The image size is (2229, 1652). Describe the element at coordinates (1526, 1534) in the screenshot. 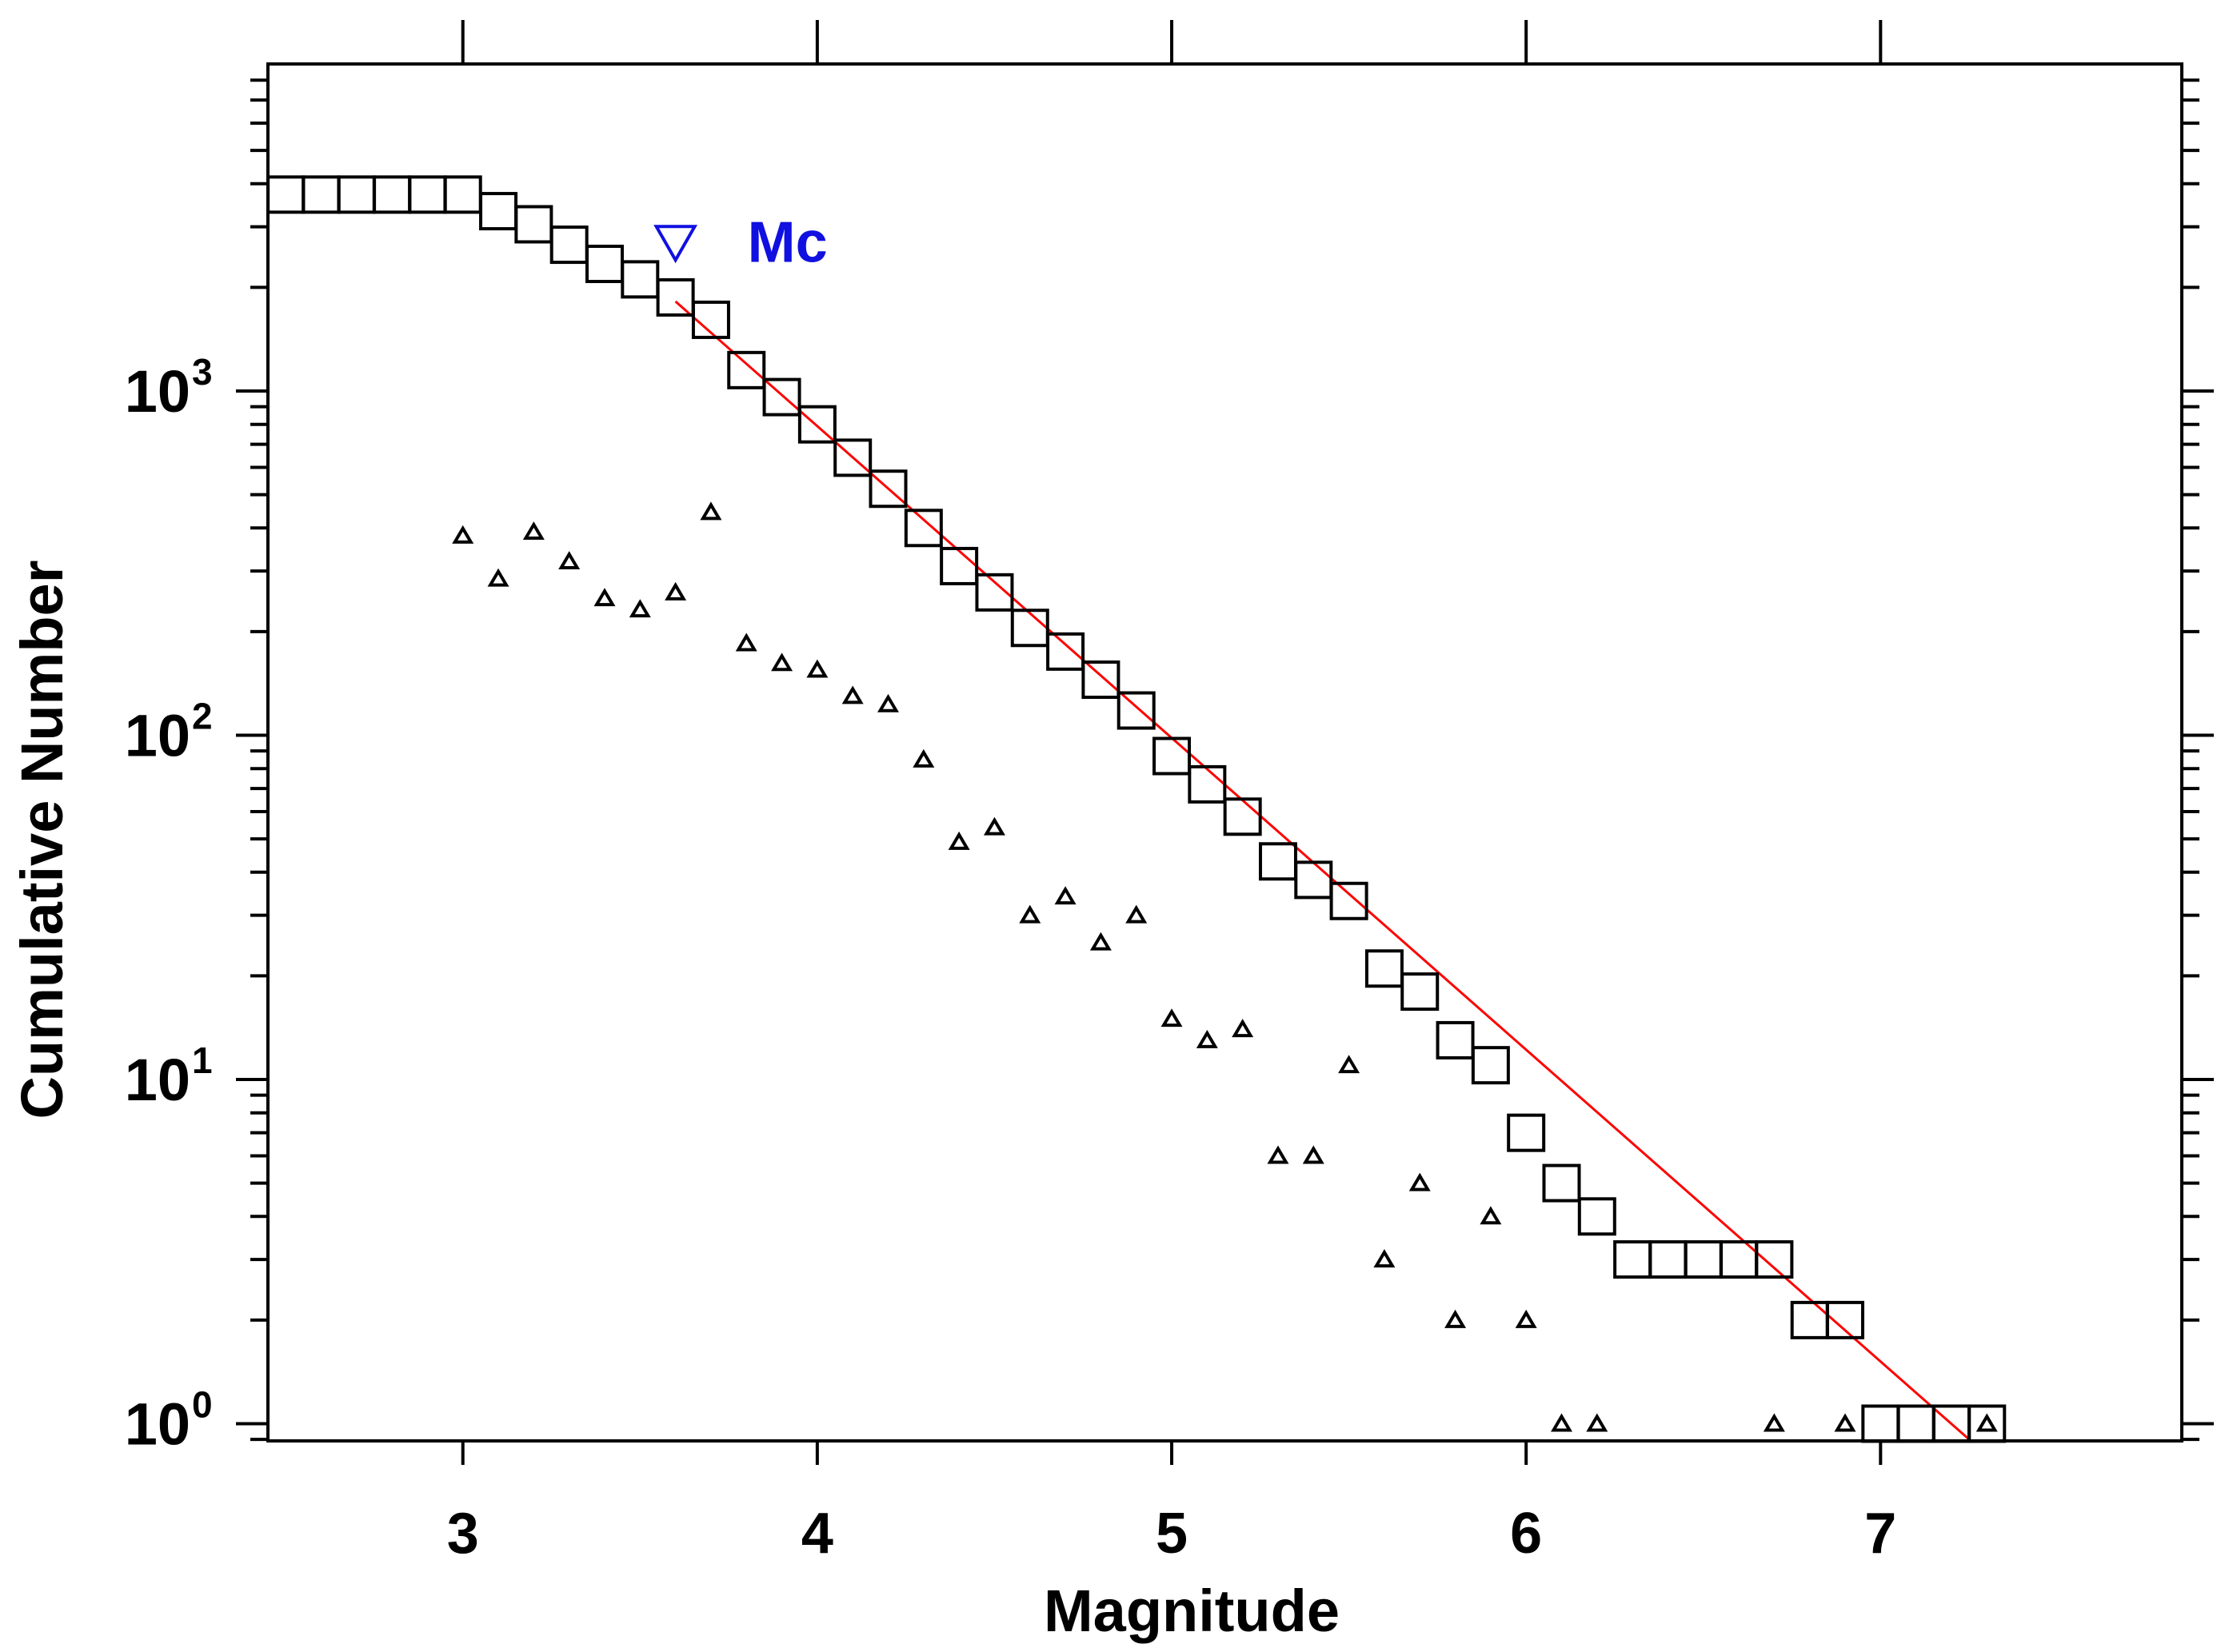

I see `x-tick-label: 6` at that location.